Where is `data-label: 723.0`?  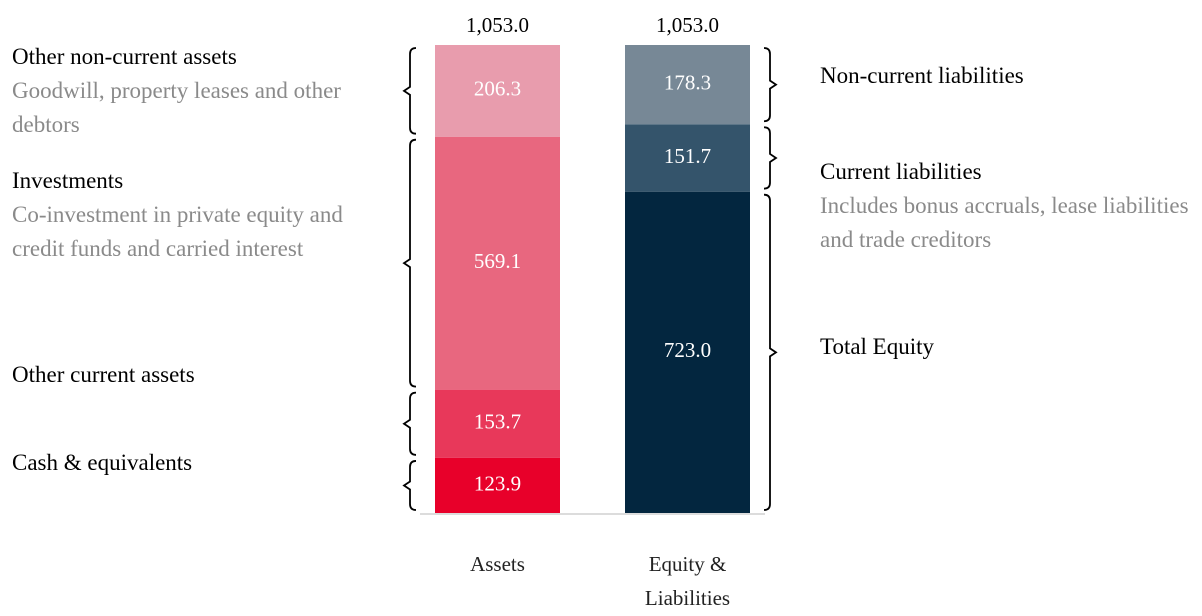
data-label: 723.0 is located at coordinates (687, 350).